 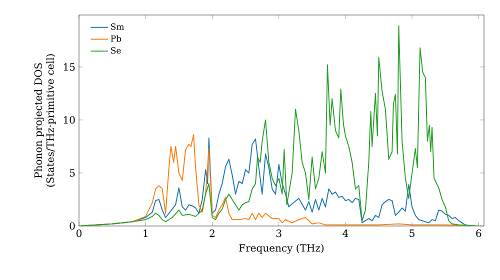 What do you see at coordinates (116, 38) in the screenshot?
I see `legend-label: Pb` at bounding box center [116, 38].